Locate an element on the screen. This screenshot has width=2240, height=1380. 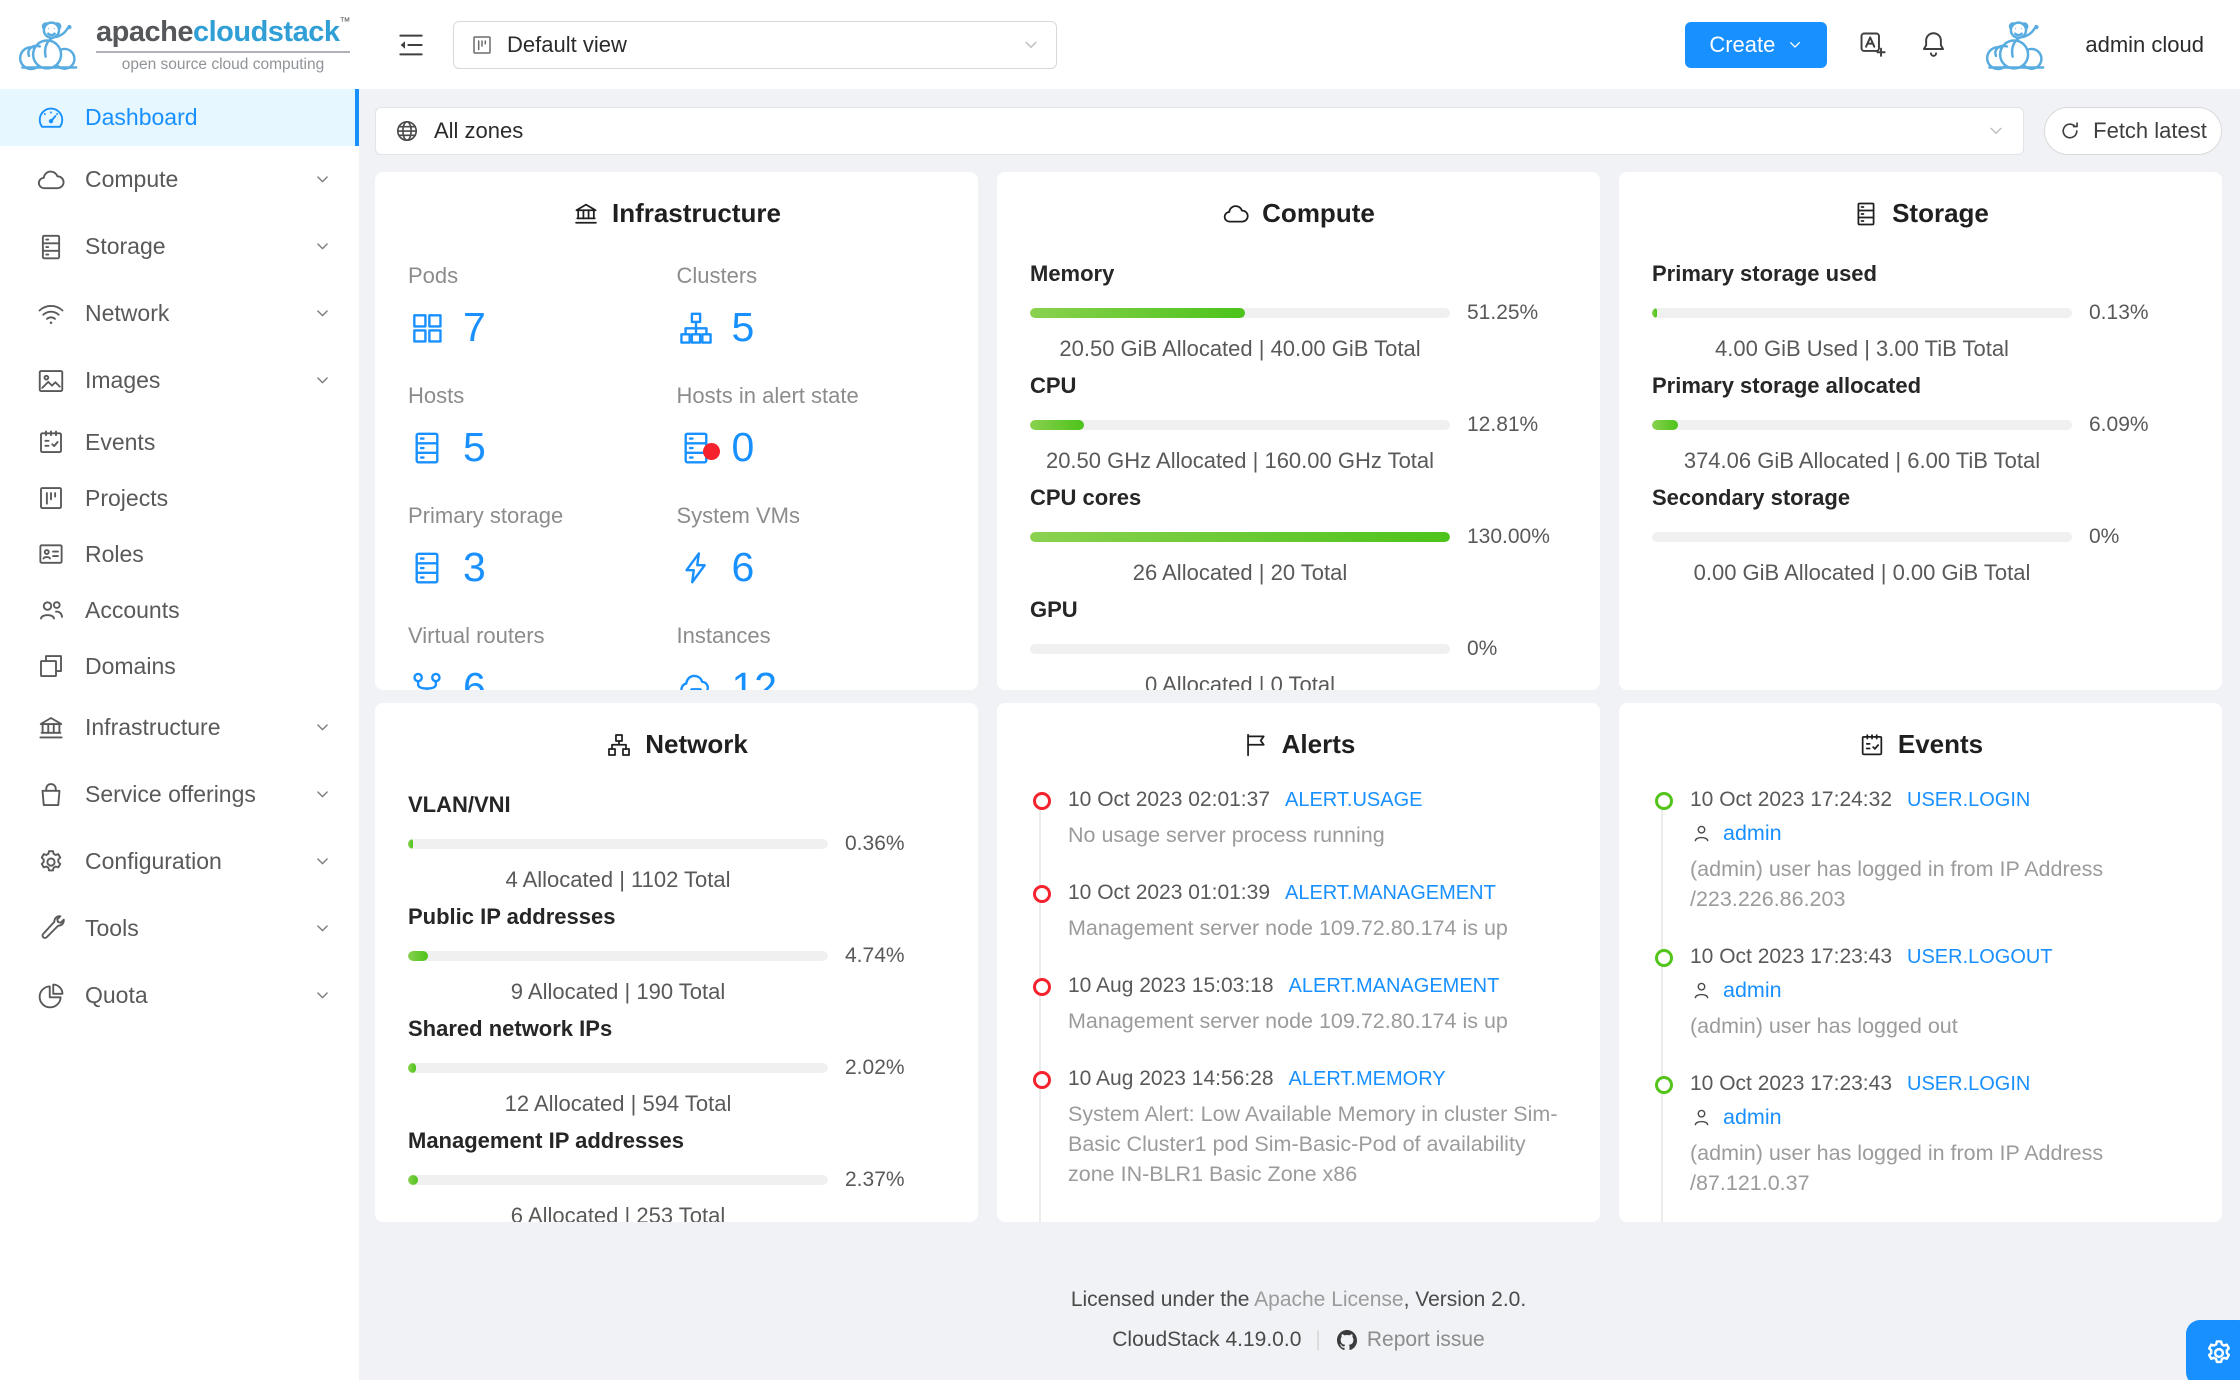
events-card-title: Events is located at coordinates (1920, 744).